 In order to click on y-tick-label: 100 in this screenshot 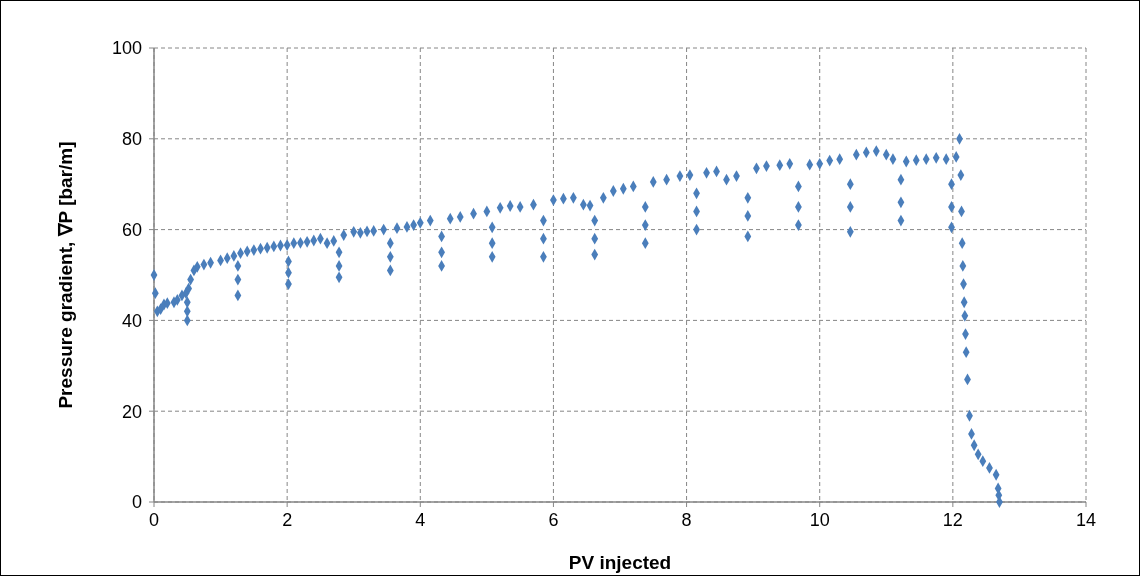, I will do `click(126, 48)`.